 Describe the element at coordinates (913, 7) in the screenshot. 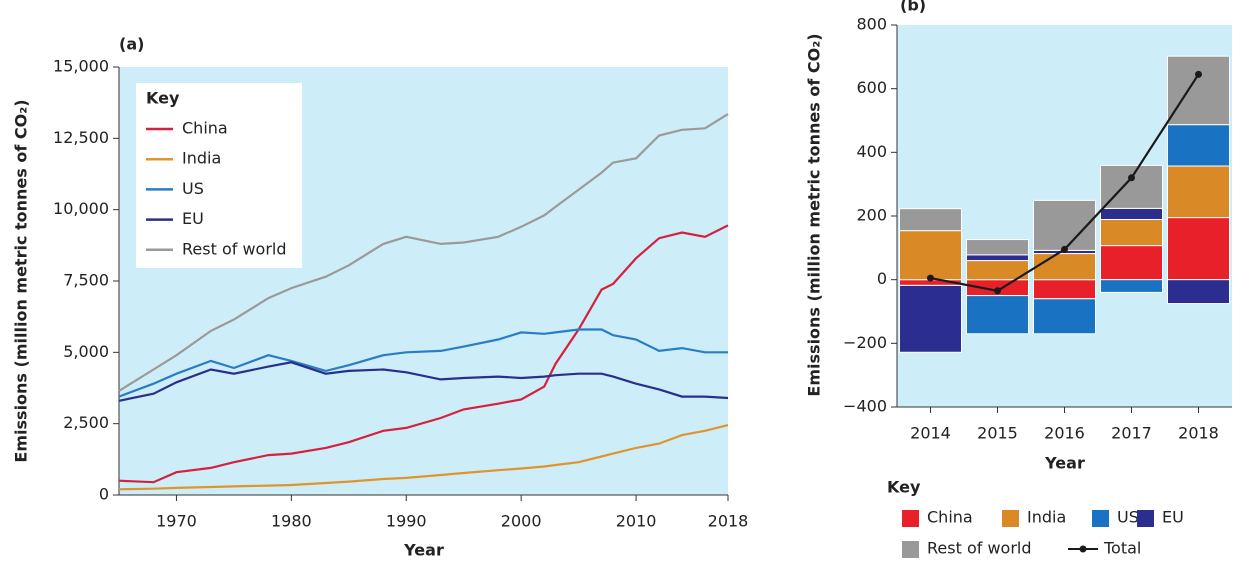

I see `chart-title: (b)` at that location.